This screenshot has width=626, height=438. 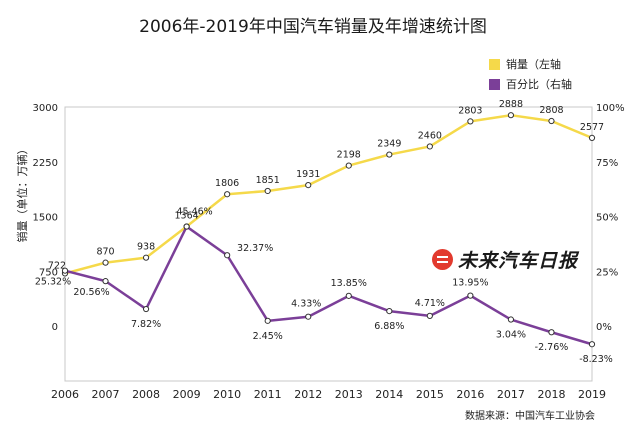 What do you see at coordinates (430, 135) in the screenshot?
I see `data-label-sales: 2460` at bounding box center [430, 135].